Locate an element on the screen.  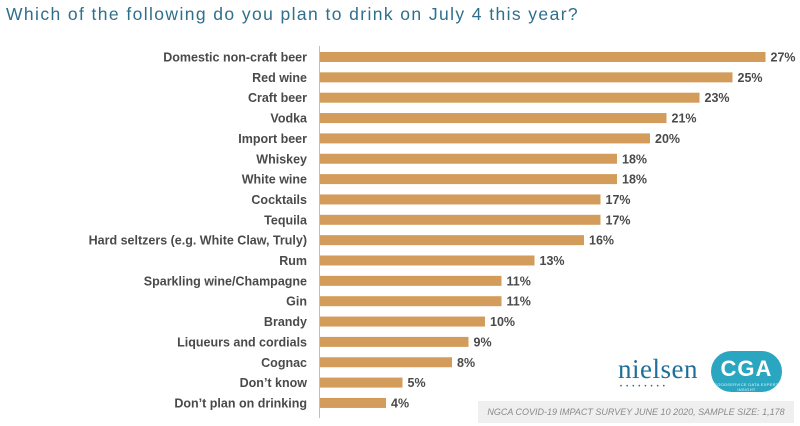
value-label-import-beer: 20% is located at coordinates (667, 139).